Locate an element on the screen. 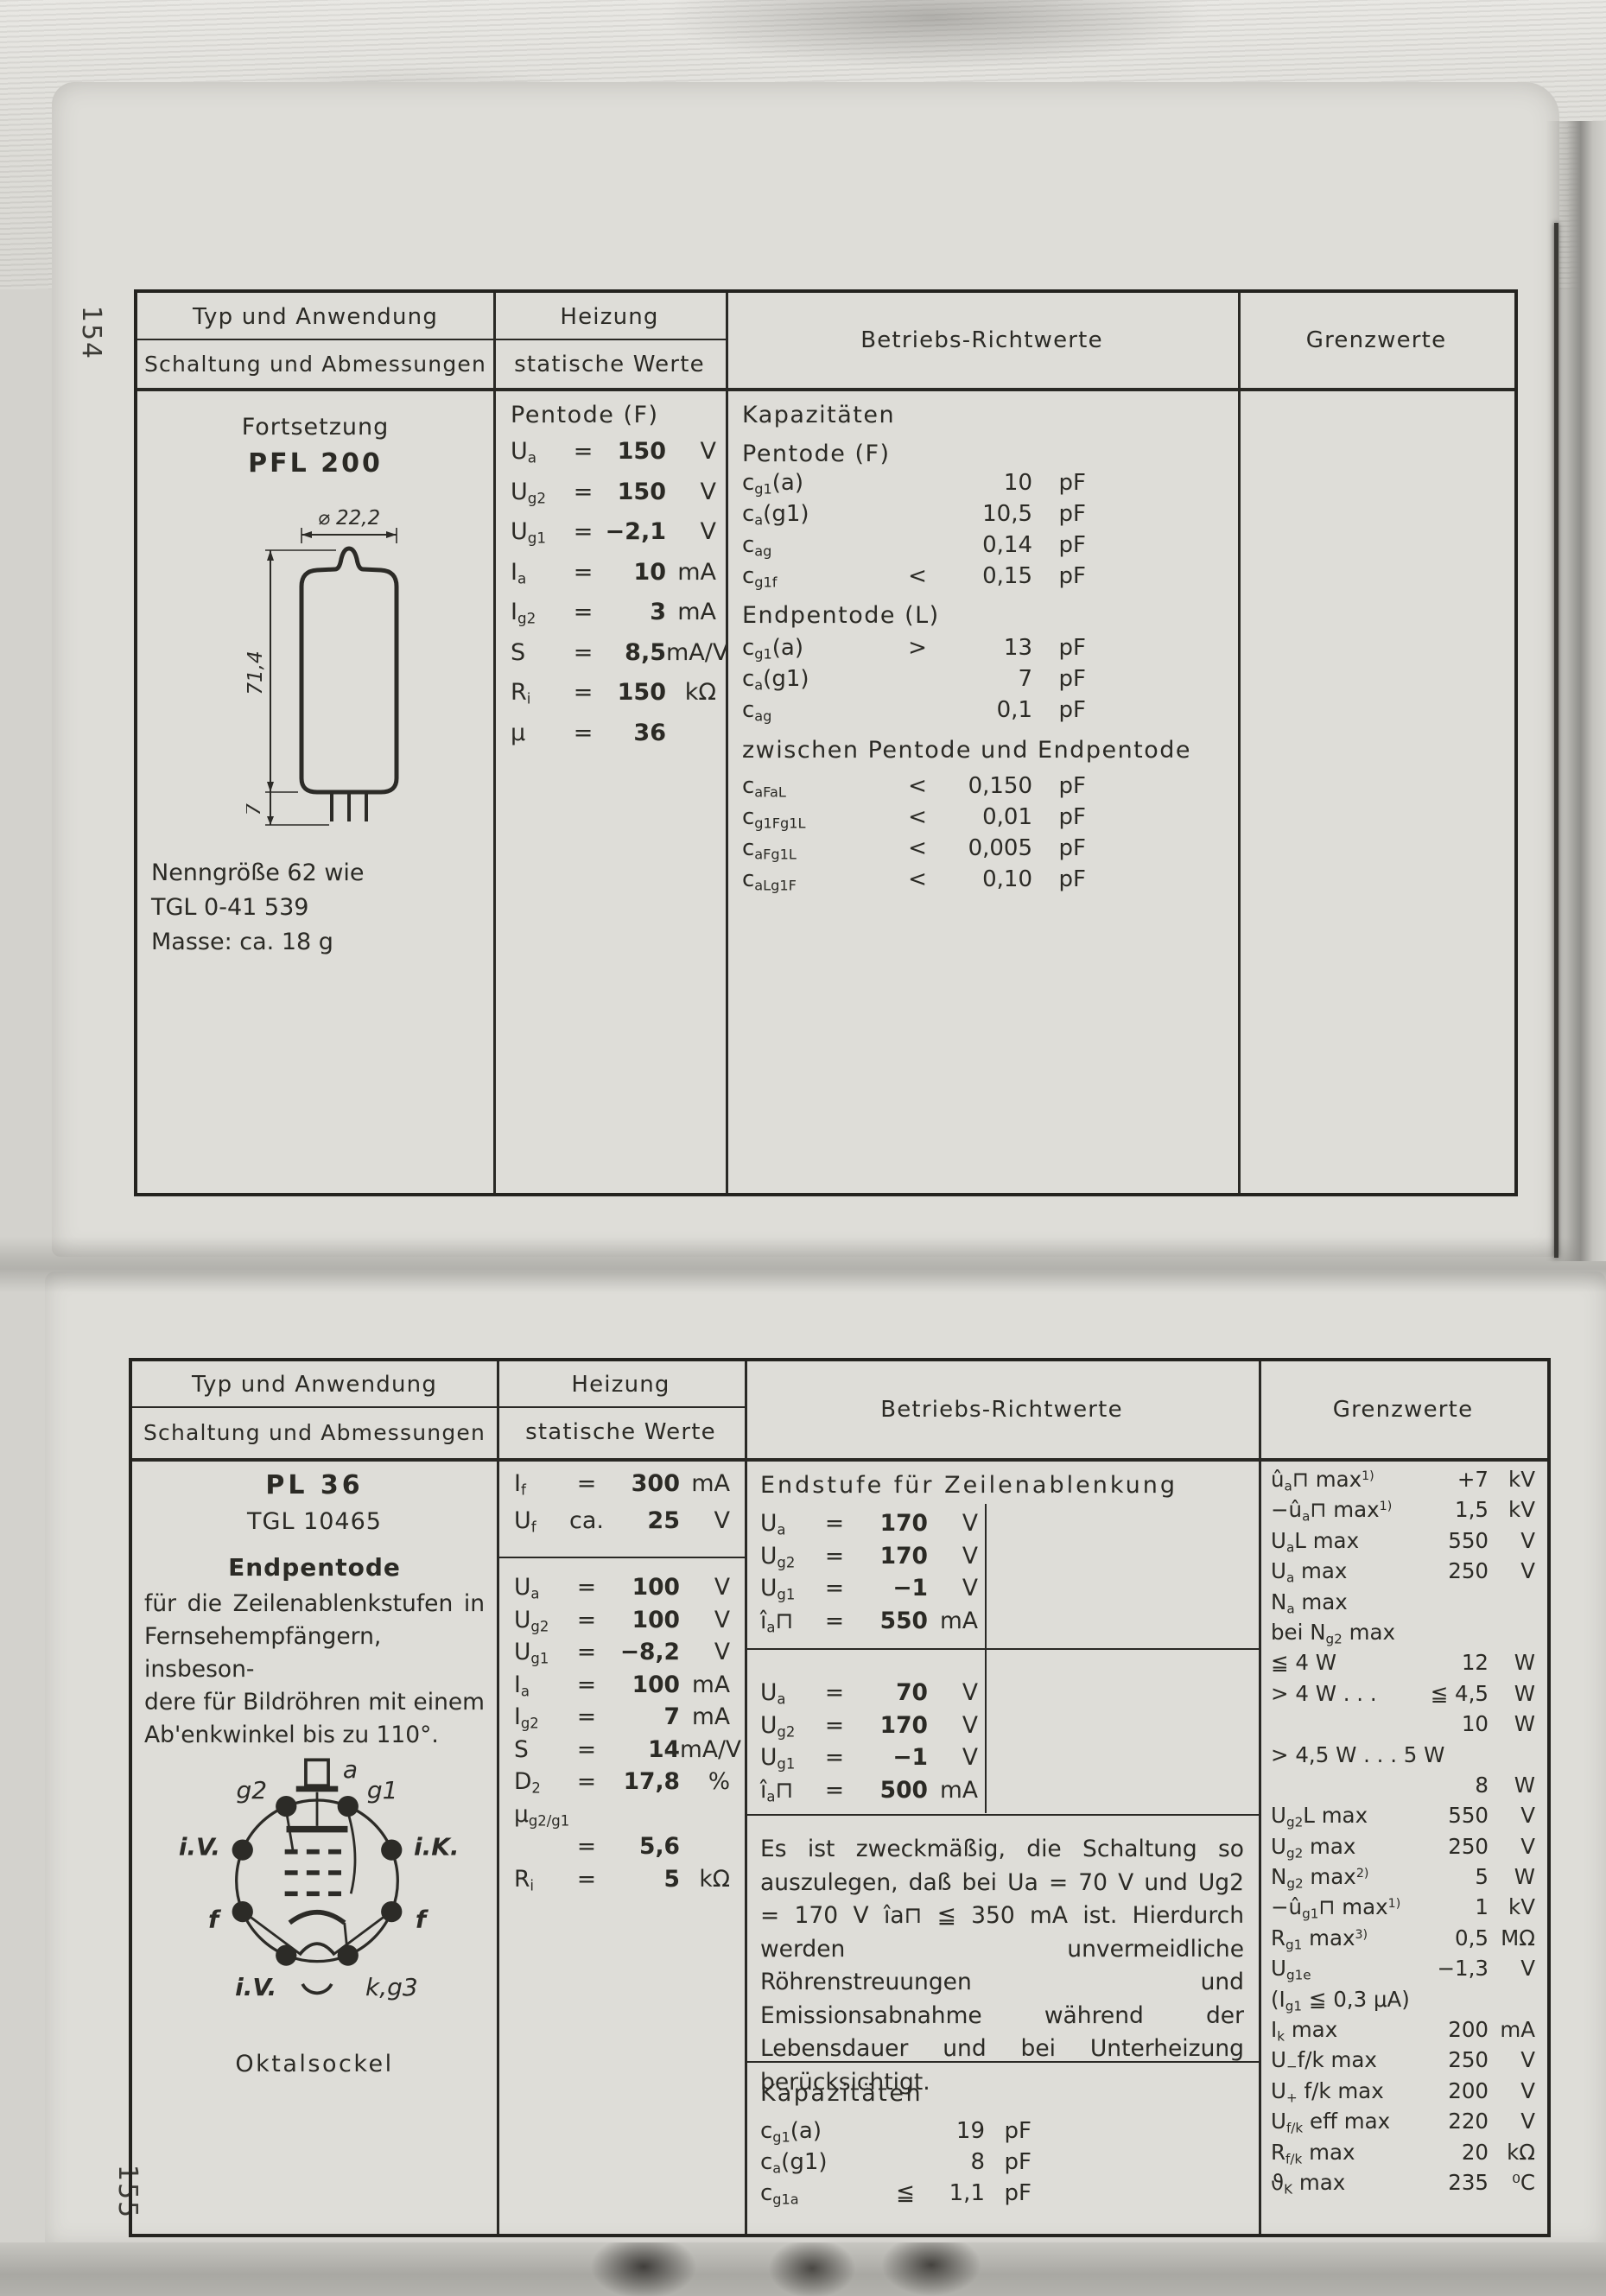 The width and height of the screenshot is (1606, 2296). header-row-divider is located at coordinates (438, 1407).